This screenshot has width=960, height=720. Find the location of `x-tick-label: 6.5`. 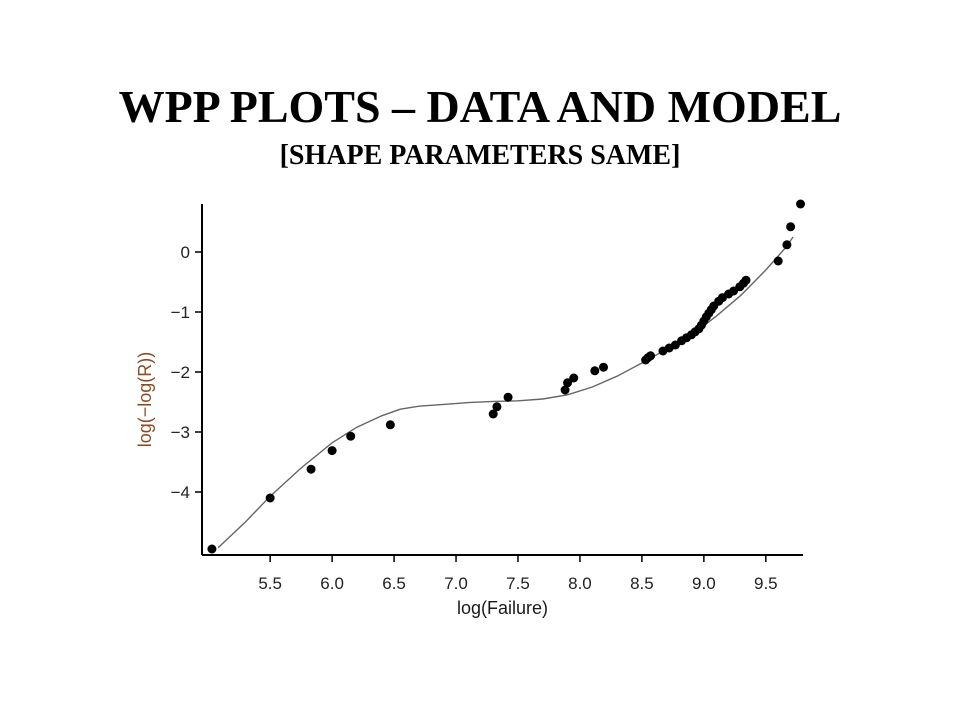

x-tick-label: 6.5 is located at coordinates (394, 583).